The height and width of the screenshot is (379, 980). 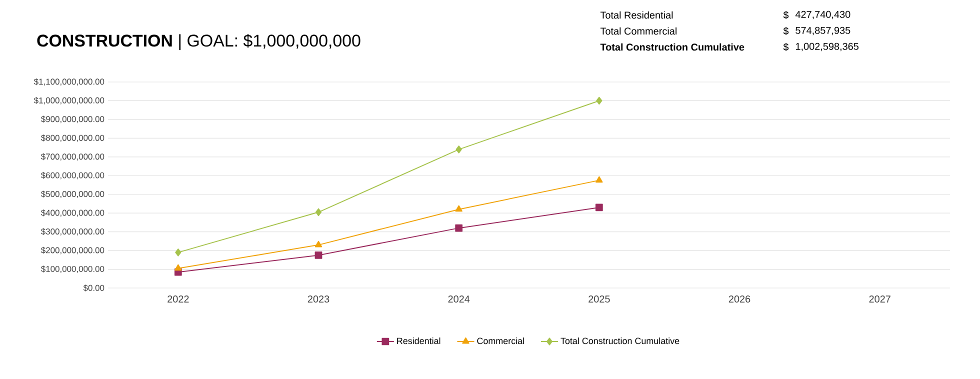 What do you see at coordinates (72, 213) in the screenshot?
I see `y-tick-label: $400,000,000.00` at bounding box center [72, 213].